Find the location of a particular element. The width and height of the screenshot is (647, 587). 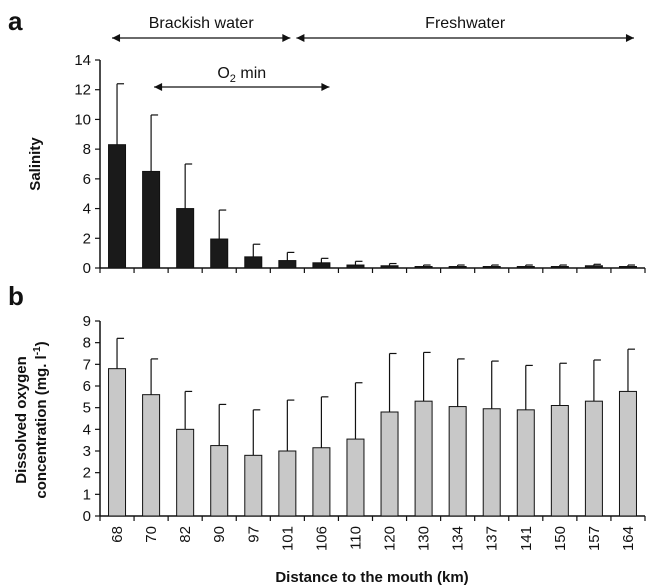

x-tick-label: 70 is located at coordinates (151, 534).